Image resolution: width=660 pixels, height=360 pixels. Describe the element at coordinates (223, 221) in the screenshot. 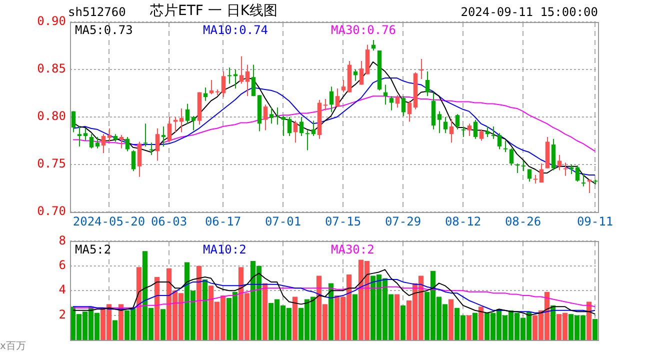

I see `x-tick-label: 06-17` at that location.